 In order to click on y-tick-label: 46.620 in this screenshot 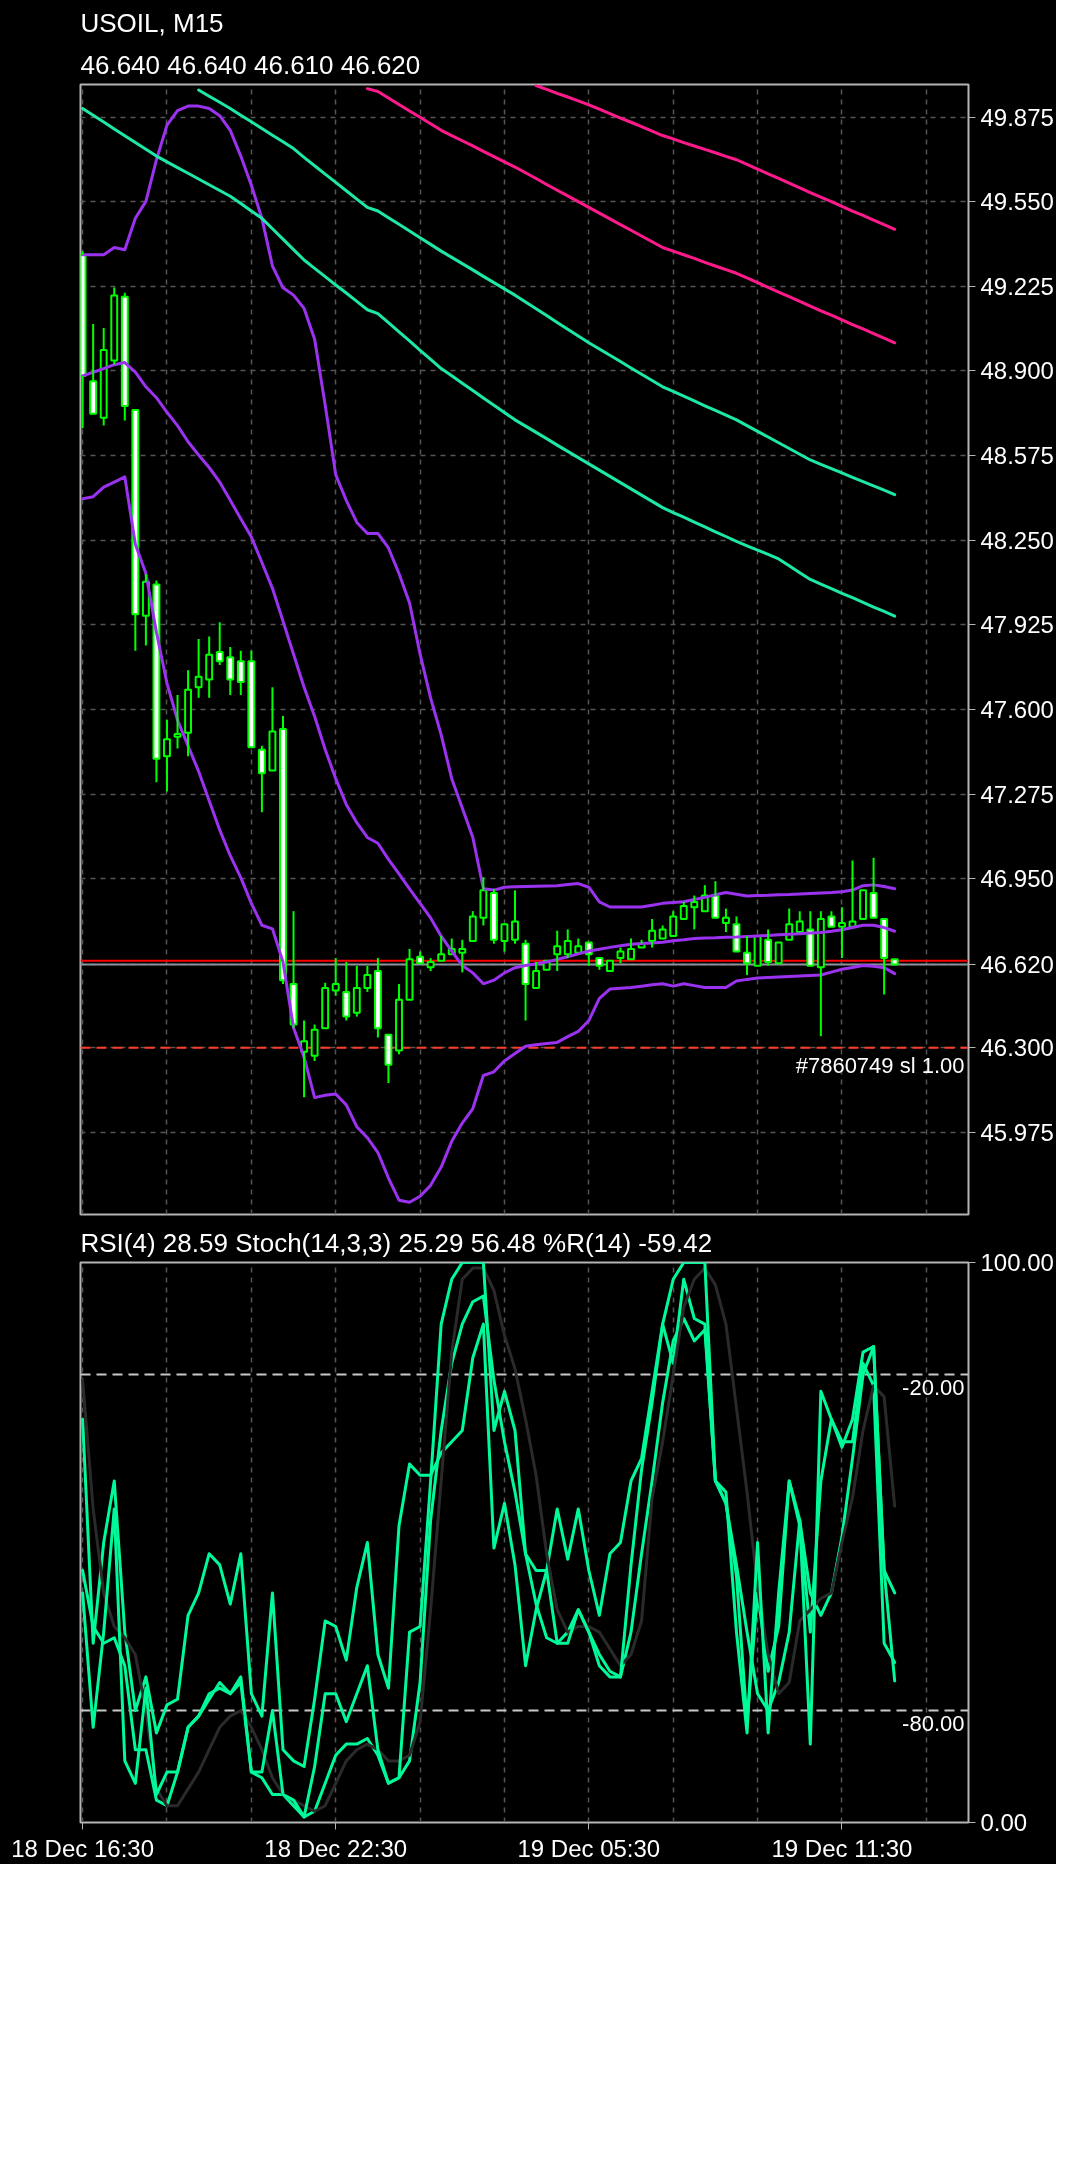, I will do `click(1017, 965)`.